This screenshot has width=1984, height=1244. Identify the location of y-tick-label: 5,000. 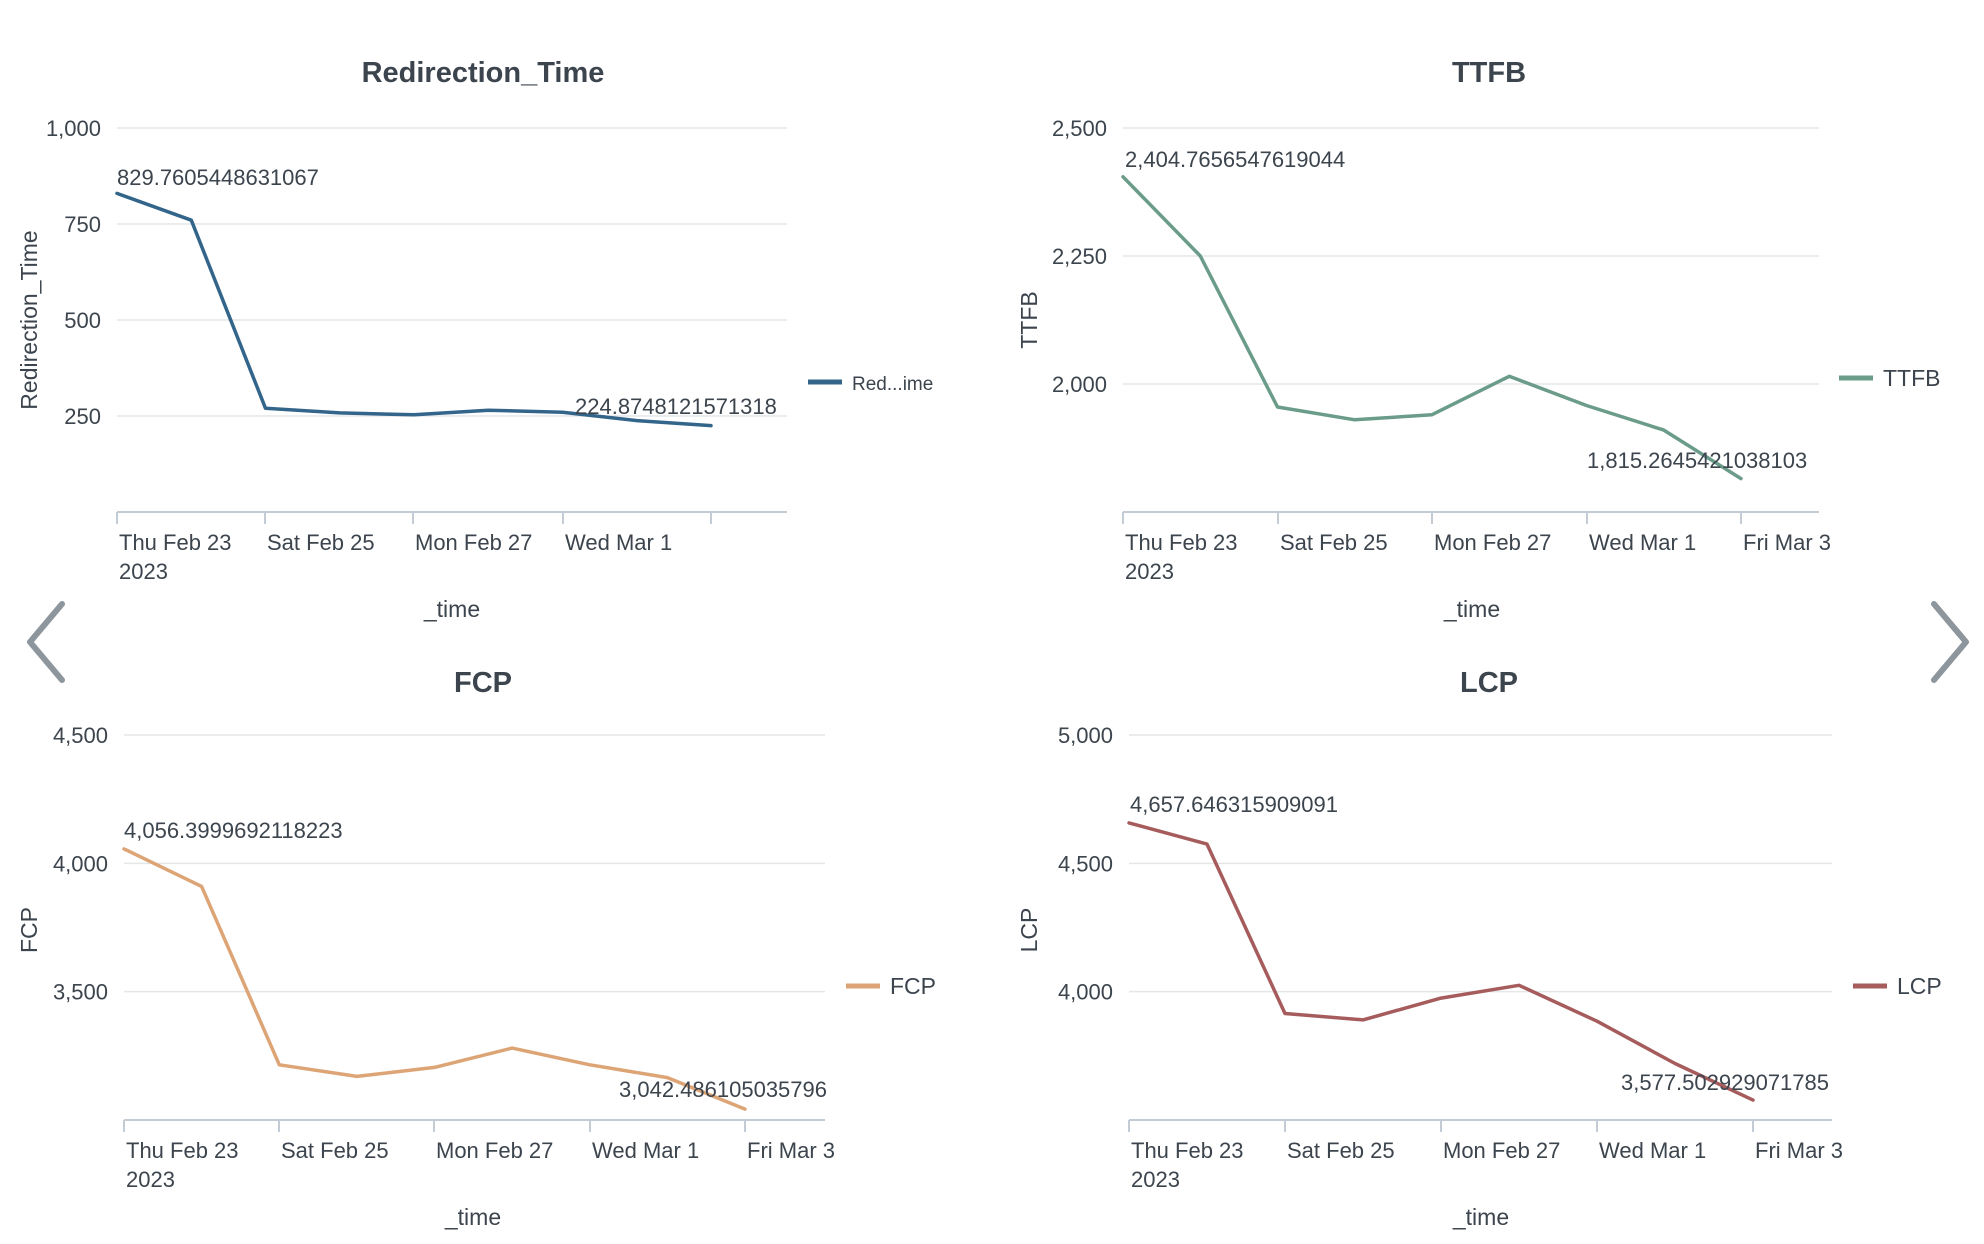
(1085, 735).